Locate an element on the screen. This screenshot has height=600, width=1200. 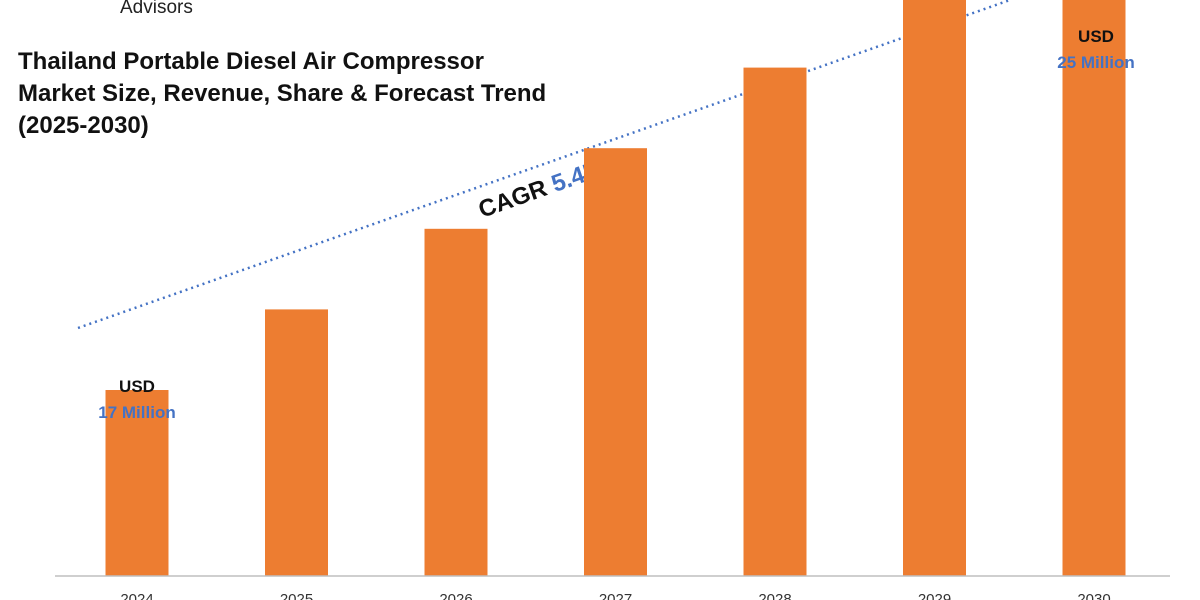
bar-2027 is located at coordinates (615, 362).